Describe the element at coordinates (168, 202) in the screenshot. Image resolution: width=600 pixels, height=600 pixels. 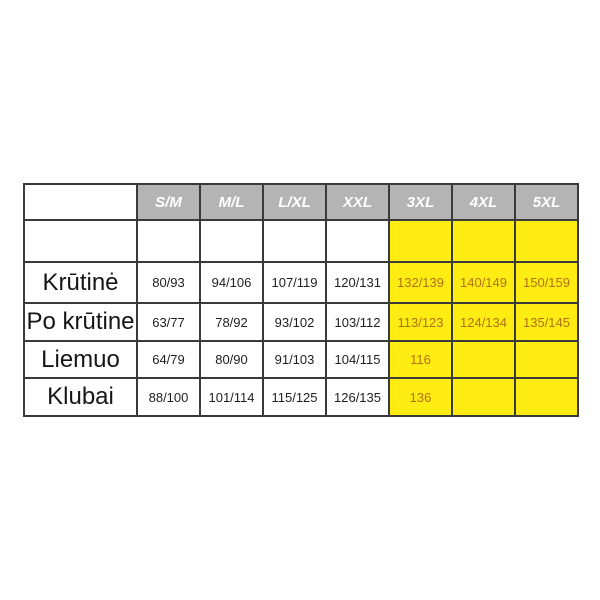
I see `size-header-s-m: S/M` at that location.